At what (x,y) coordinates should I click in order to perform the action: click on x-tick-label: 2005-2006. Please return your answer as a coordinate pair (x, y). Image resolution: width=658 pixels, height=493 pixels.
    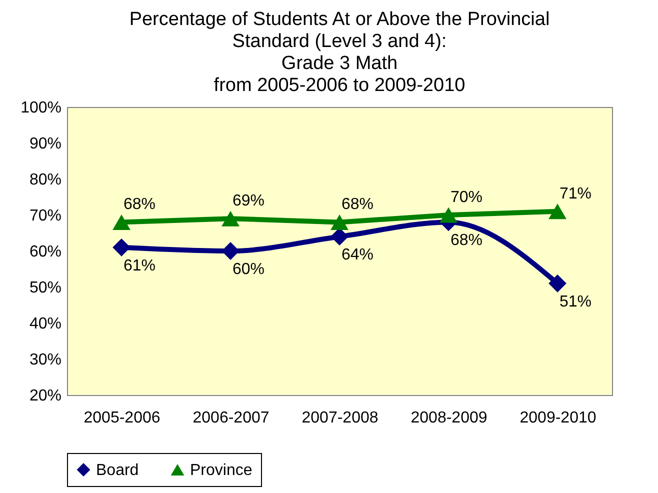
    Looking at the image, I should click on (122, 418).